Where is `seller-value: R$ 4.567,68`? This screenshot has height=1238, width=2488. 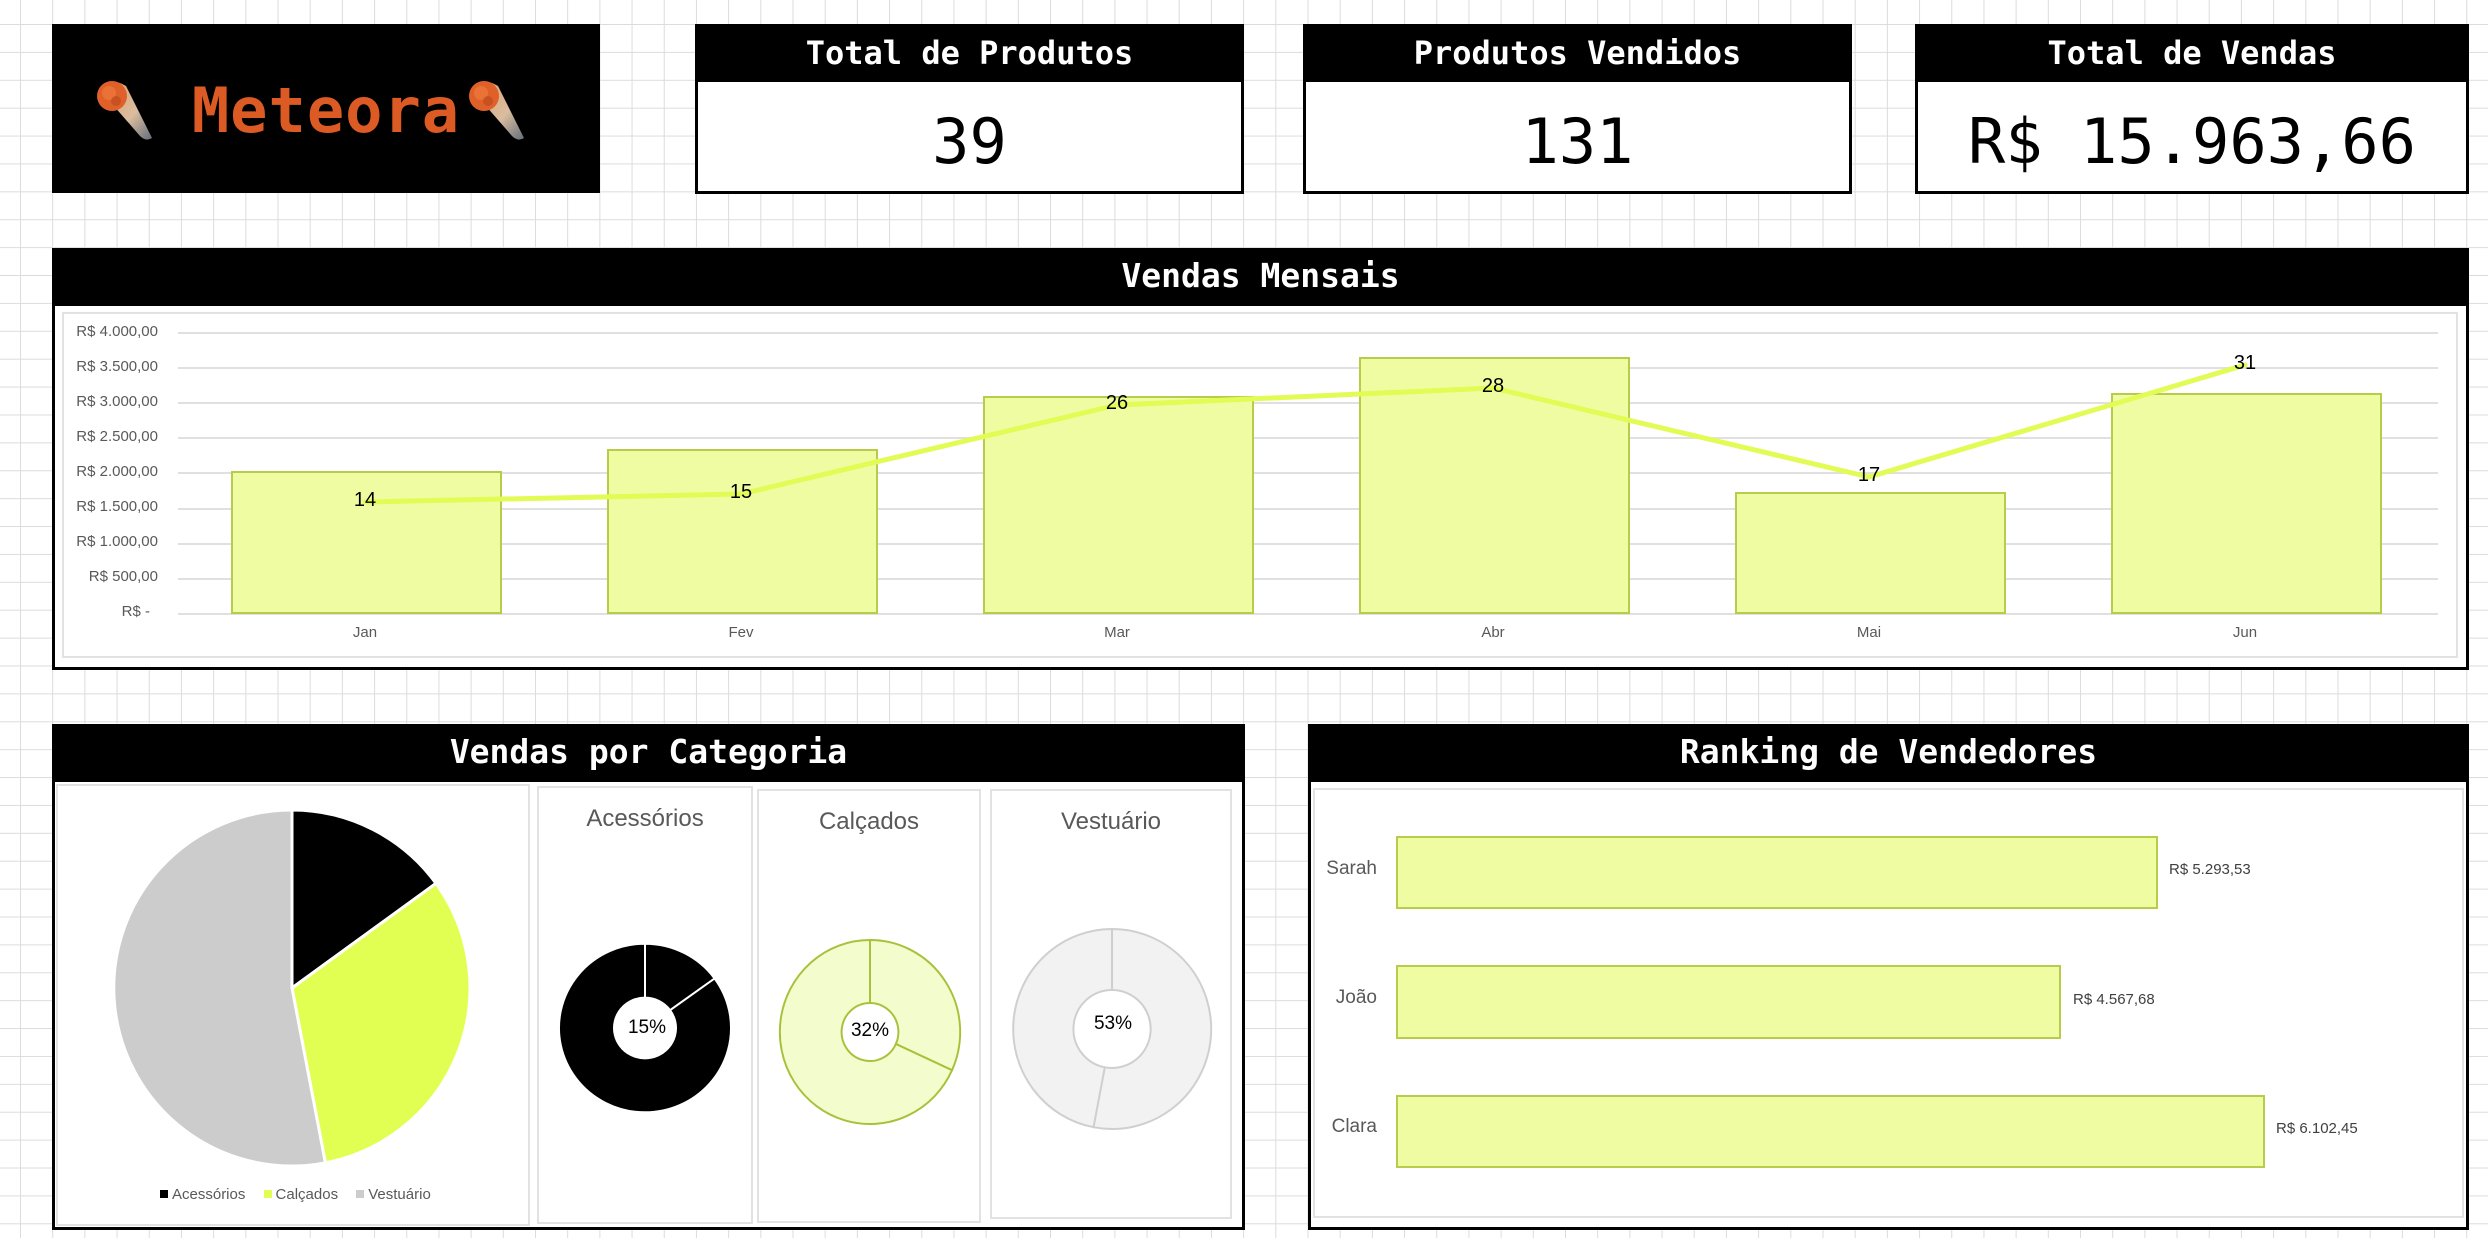
seller-value: R$ 4.567,68 is located at coordinates (2114, 999).